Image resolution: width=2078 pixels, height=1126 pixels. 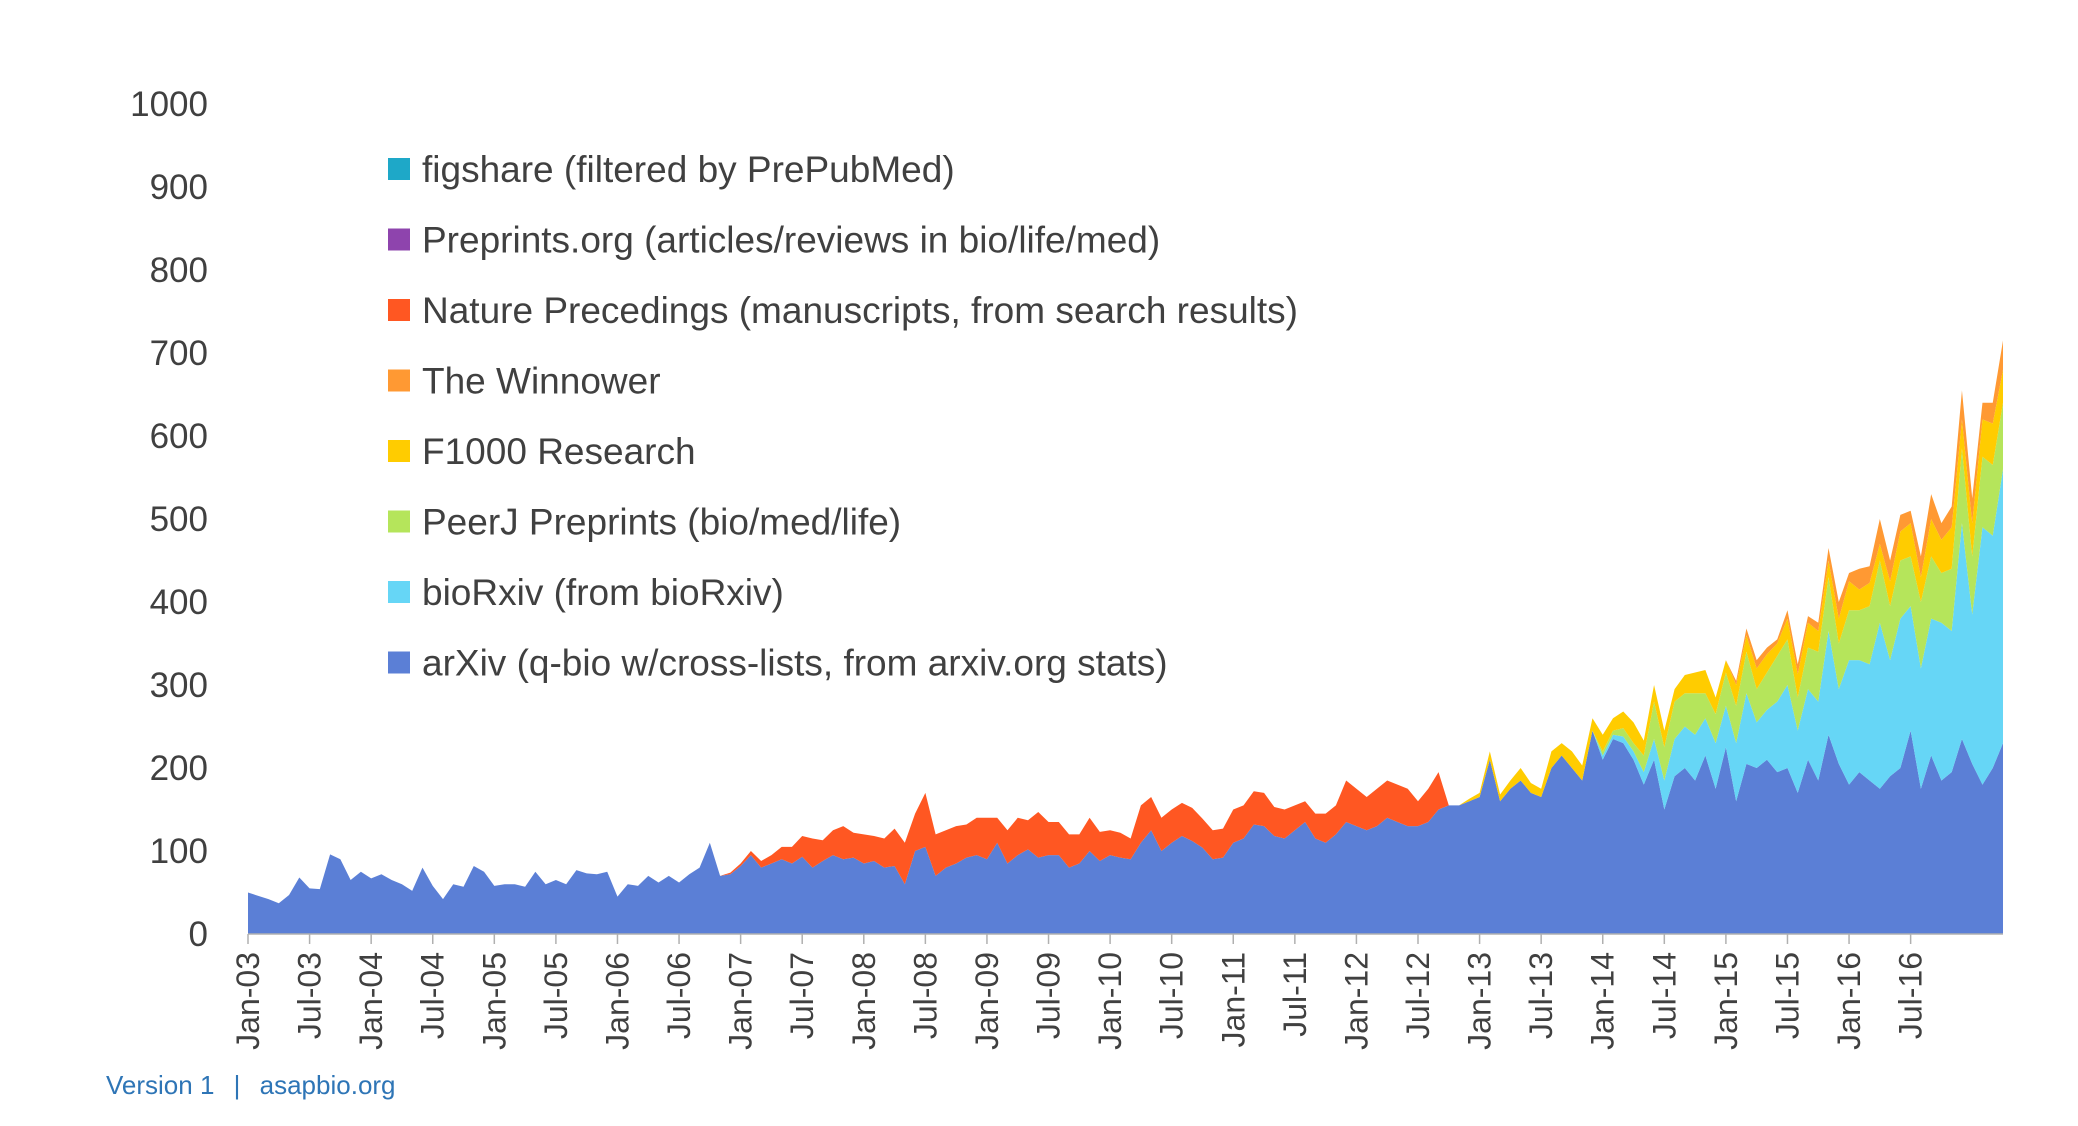 What do you see at coordinates (1911, 995) in the screenshot?
I see `x-tick-label: Jul-16` at bounding box center [1911, 995].